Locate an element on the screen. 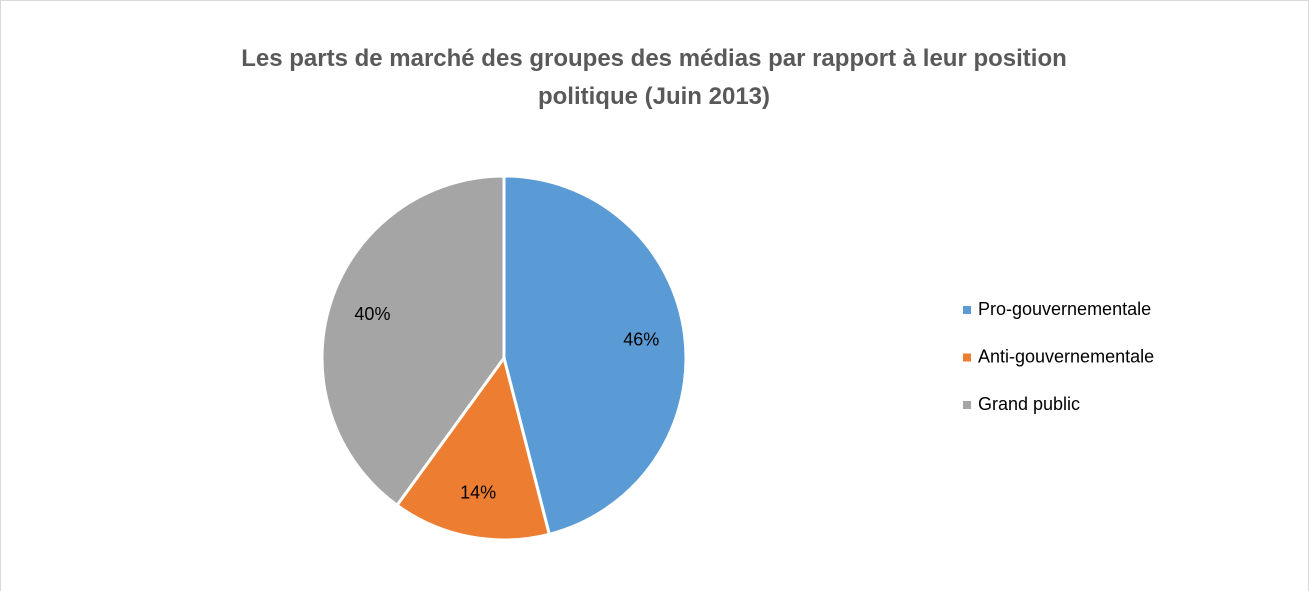 The height and width of the screenshot is (591, 1309). legend-label: Anti-gouvernementale is located at coordinates (1066, 356).